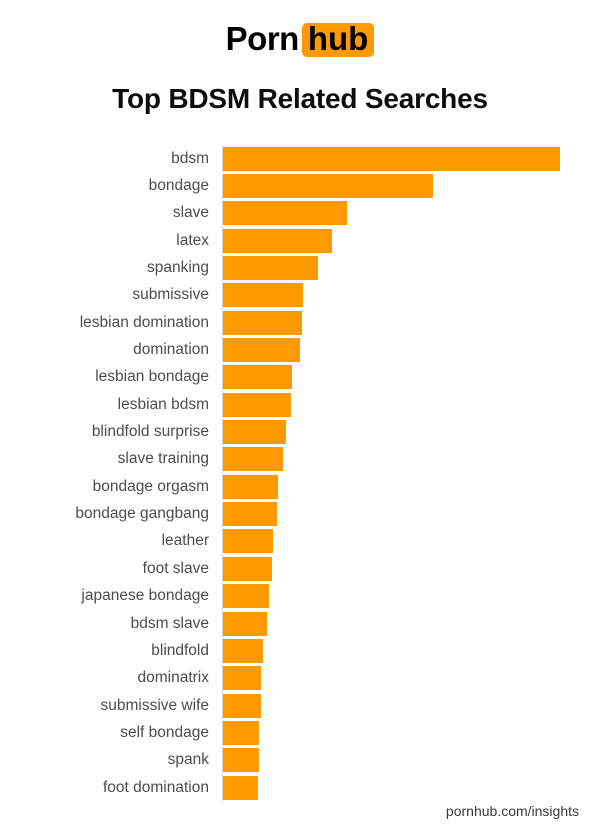 The width and height of the screenshot is (600, 836). What do you see at coordinates (175, 568) in the screenshot?
I see `category-label: foot slave` at bounding box center [175, 568].